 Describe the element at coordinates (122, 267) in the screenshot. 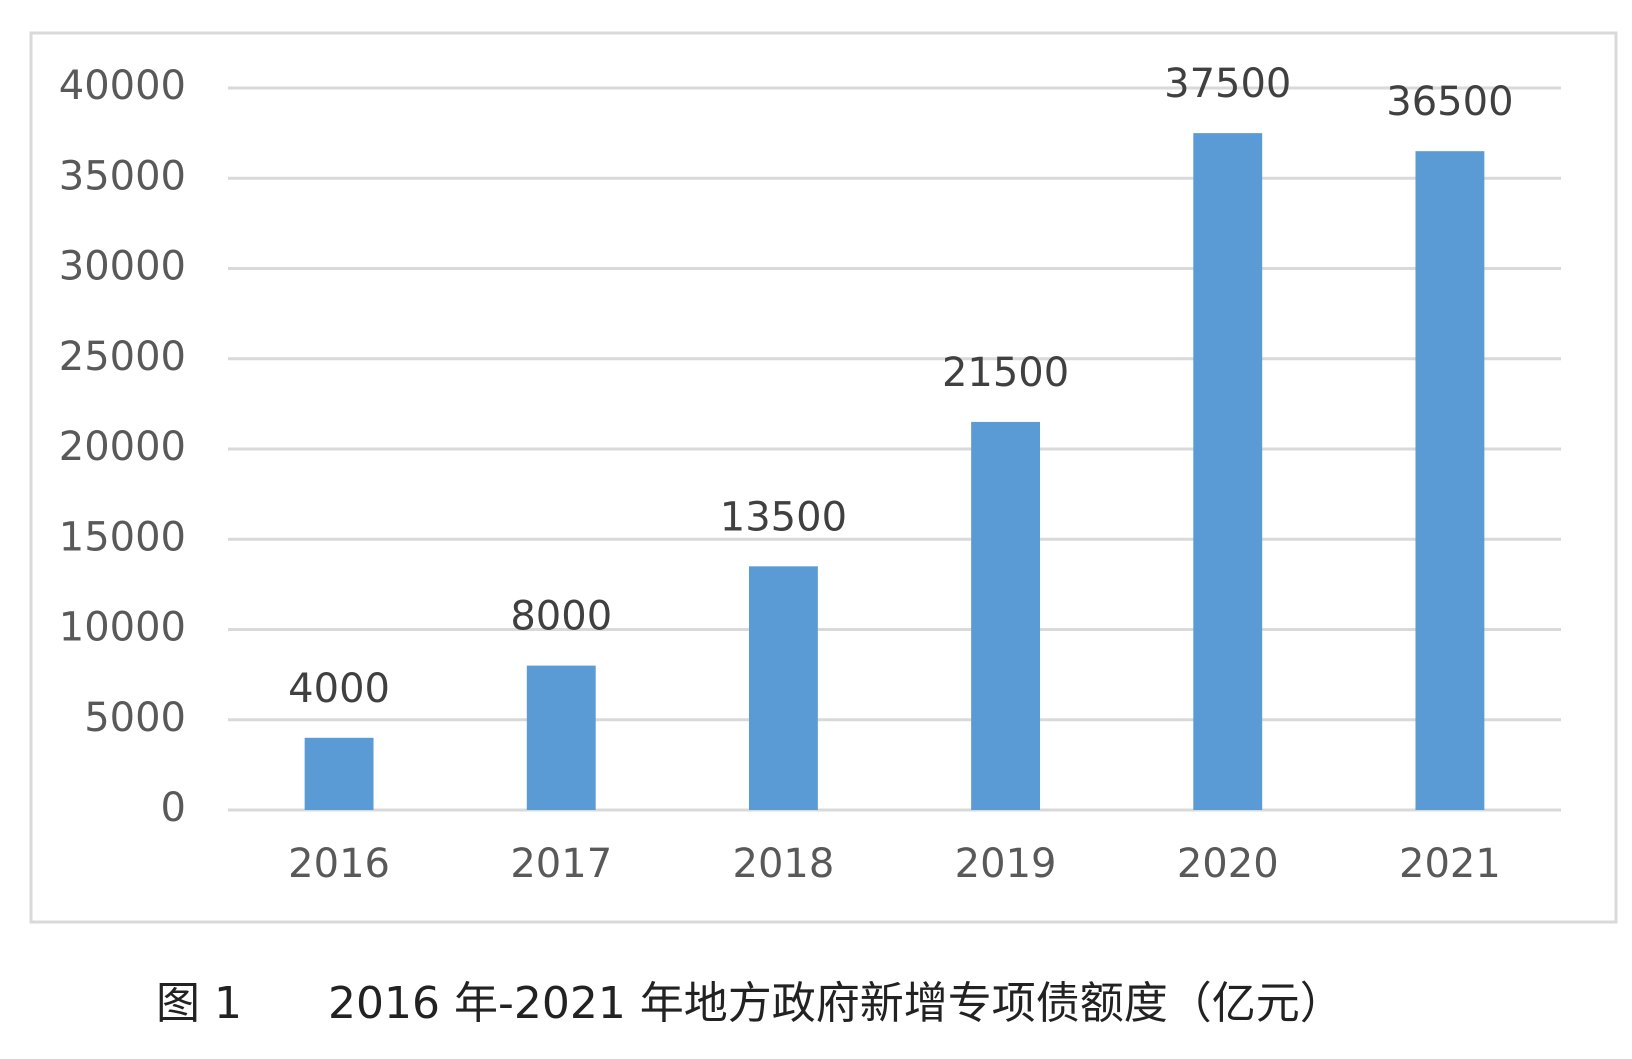

I see `y-tick-label: 30000` at that location.